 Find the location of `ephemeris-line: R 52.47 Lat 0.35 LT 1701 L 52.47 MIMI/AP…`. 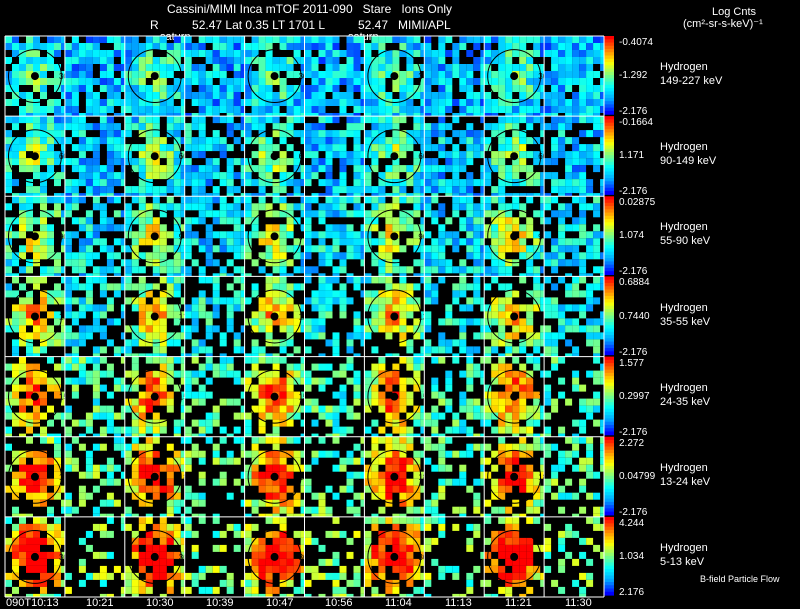

ephemeris-line: R 52.47 Lat 0.35 LT 1701 L 52.47 MIMI/AP… is located at coordinates (300, 25).